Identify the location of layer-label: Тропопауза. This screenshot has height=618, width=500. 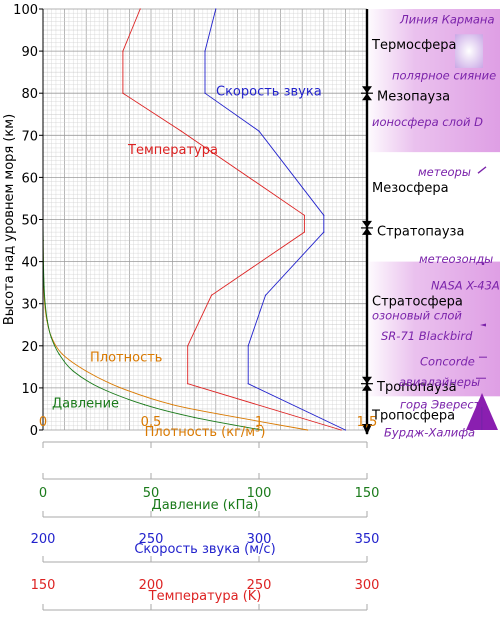
(416, 387).